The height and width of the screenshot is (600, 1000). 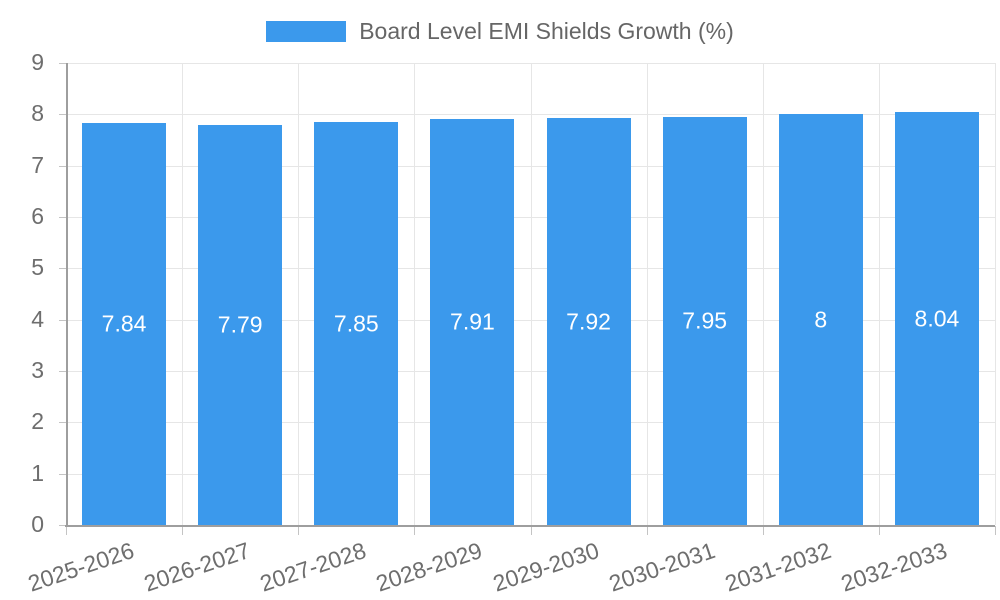 What do you see at coordinates (37, 61) in the screenshot?
I see `y-tick-label: 9` at bounding box center [37, 61].